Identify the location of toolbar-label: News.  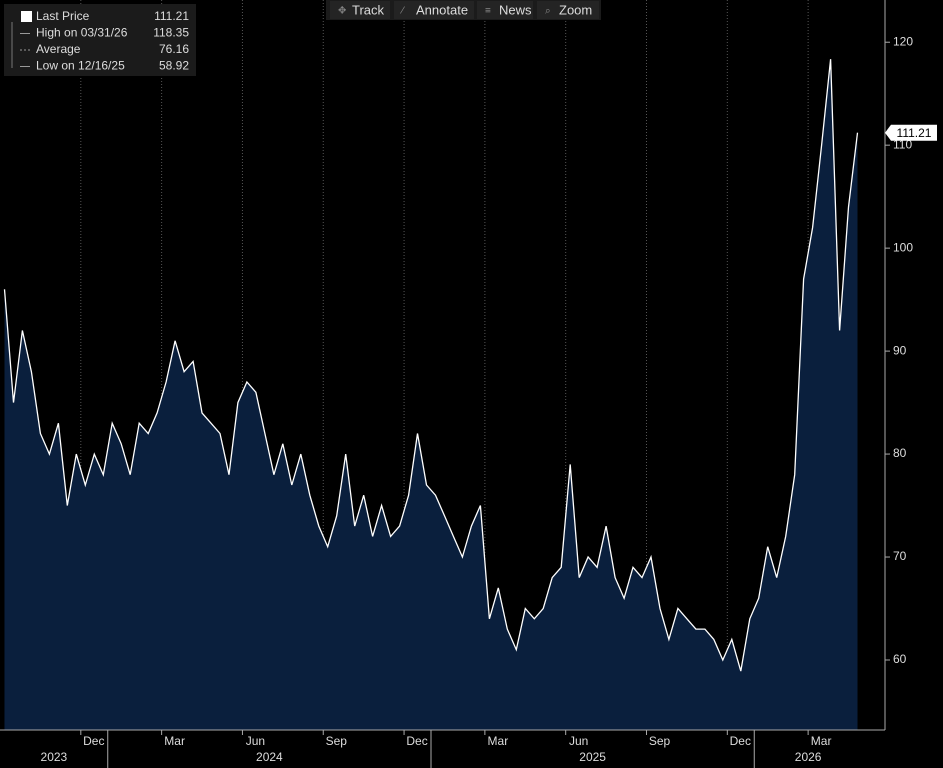
(515, 9).